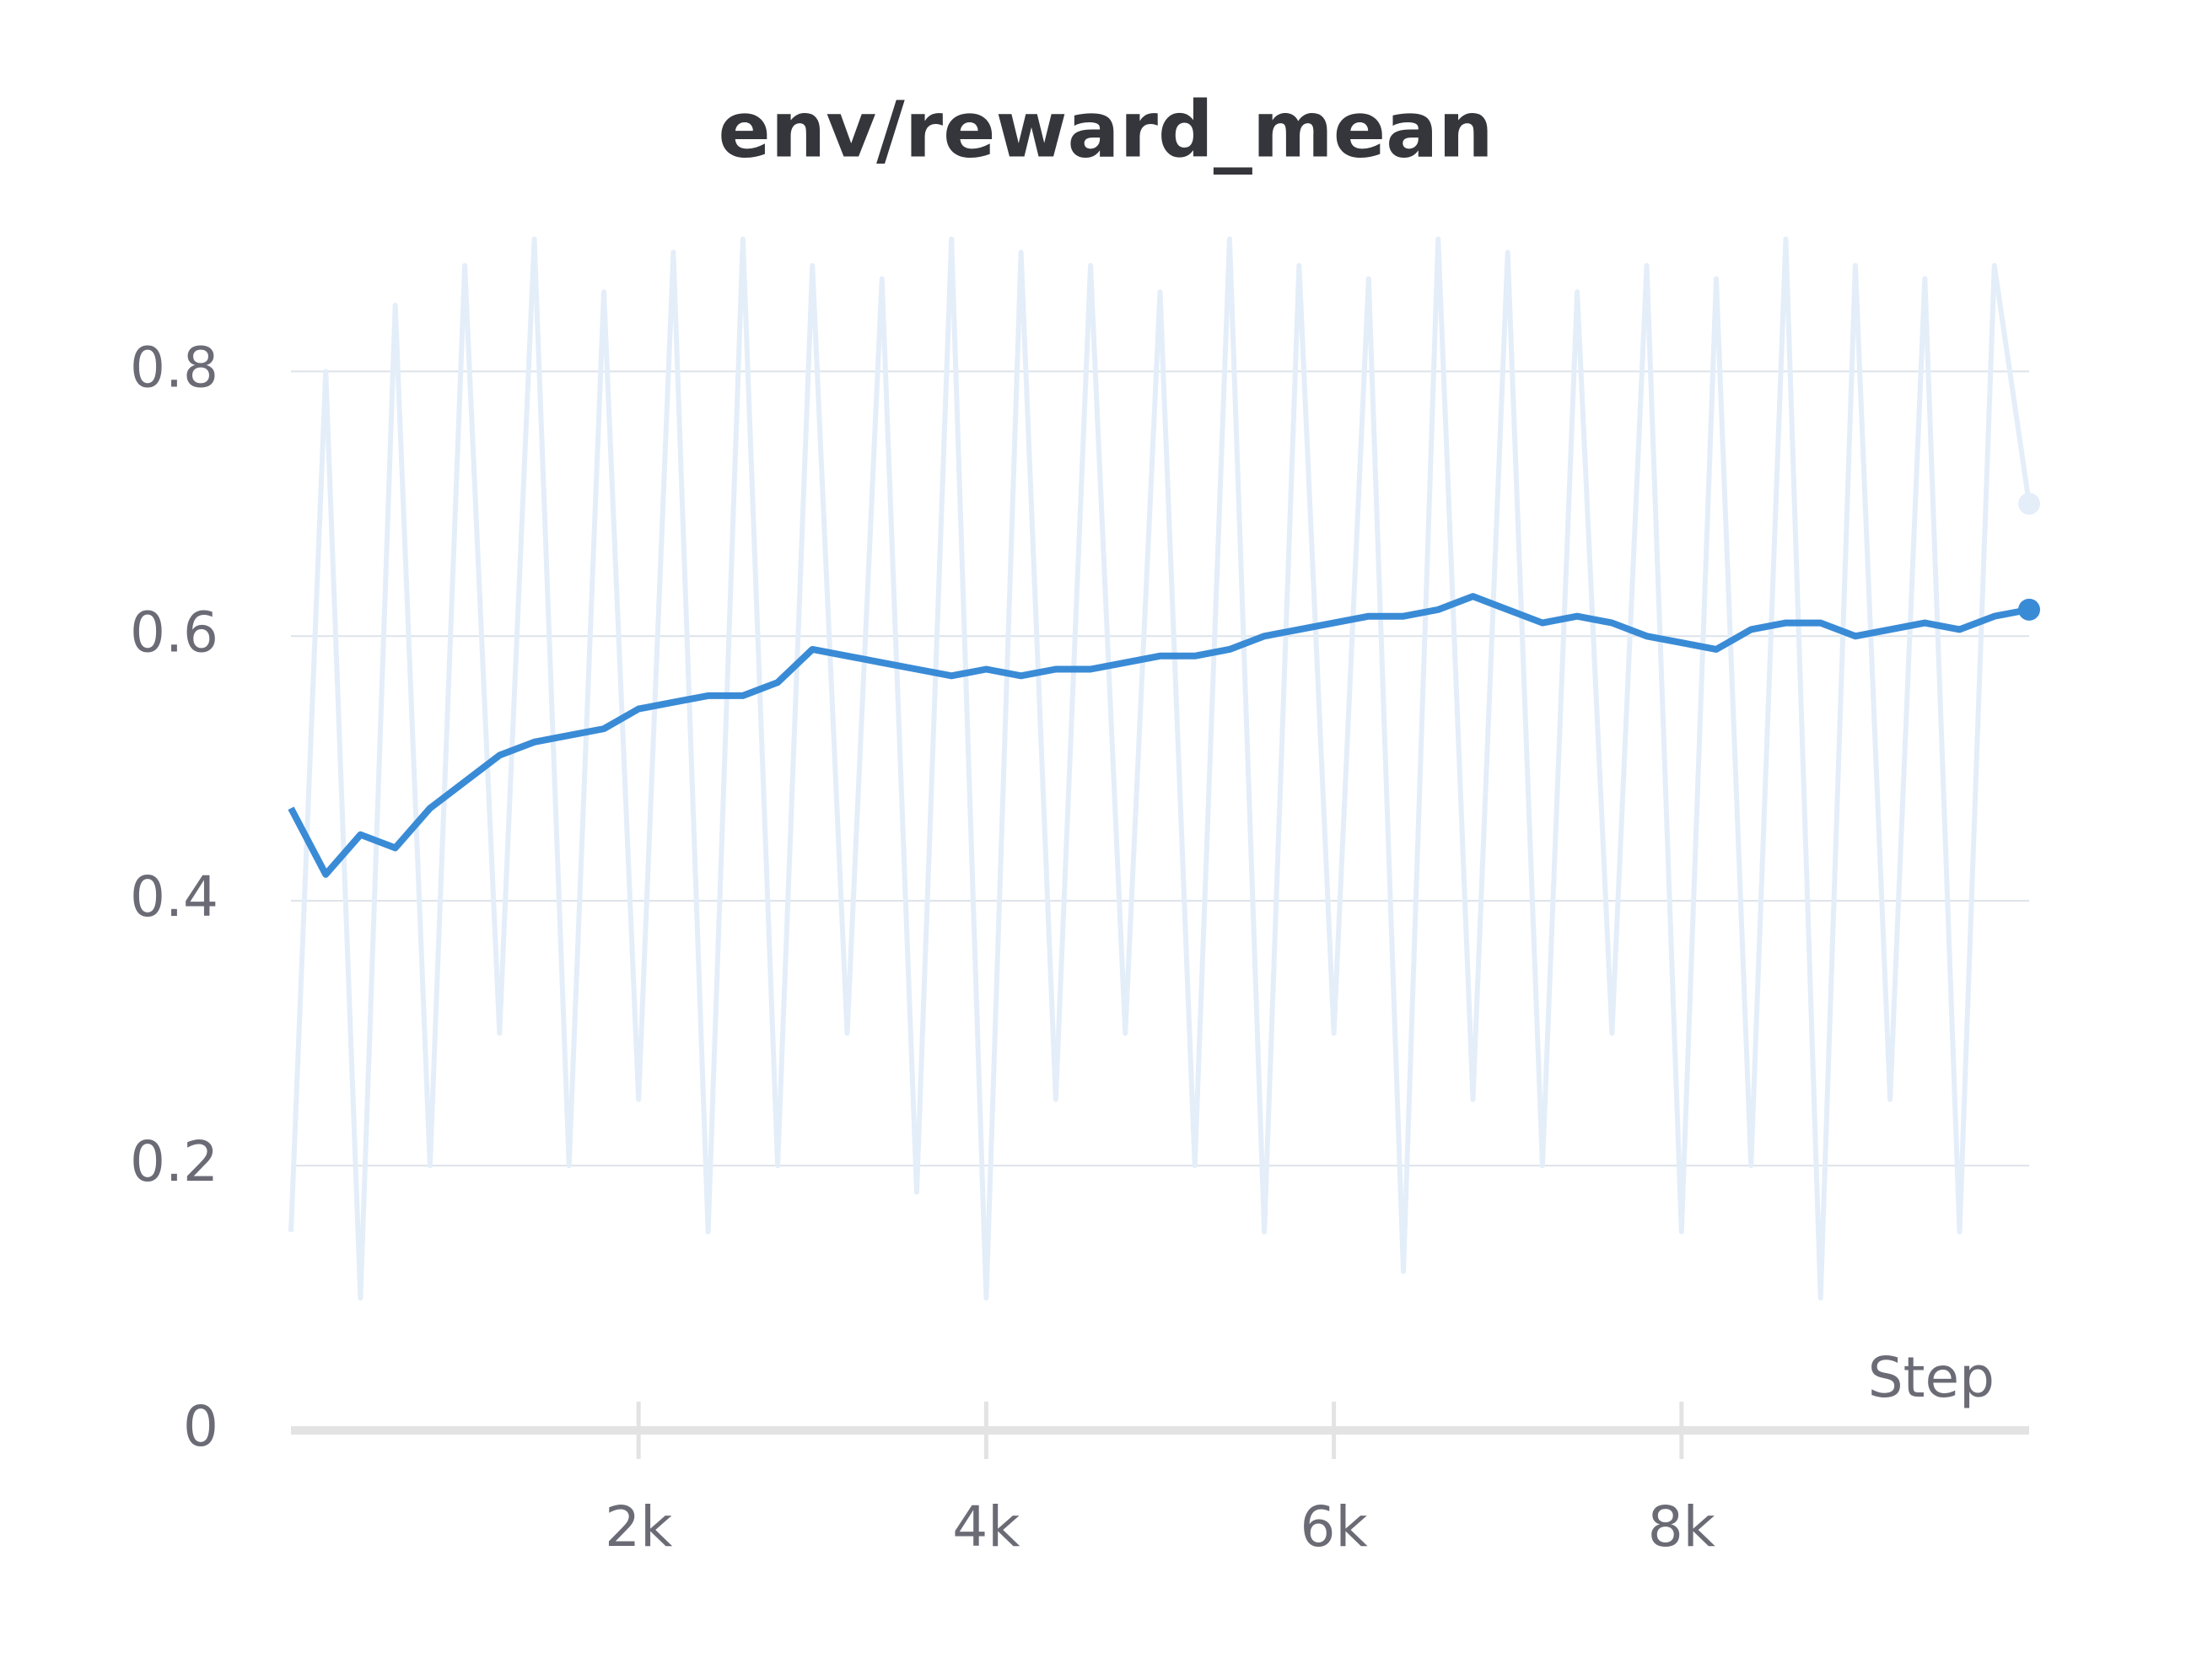 This screenshot has height=1680, width=2186. I want to click on y-tick-label: 0.8, so click(174, 367).